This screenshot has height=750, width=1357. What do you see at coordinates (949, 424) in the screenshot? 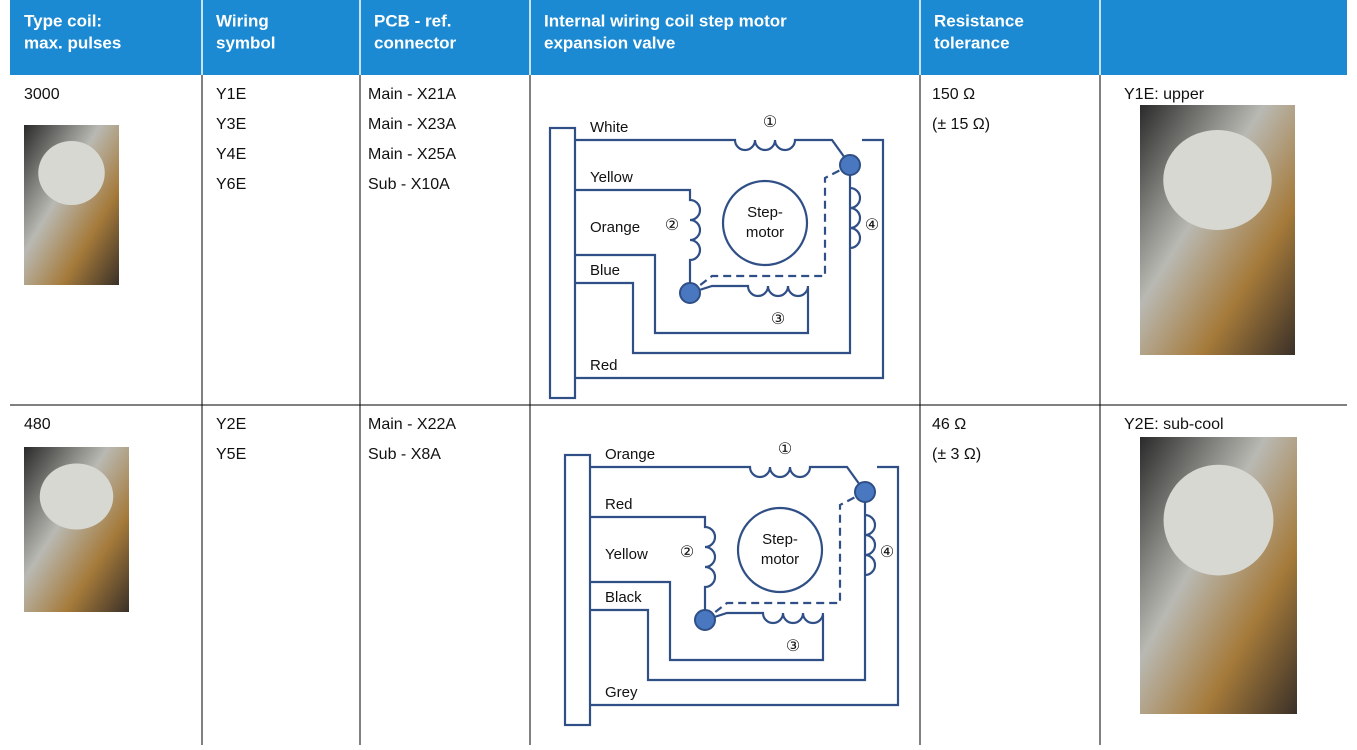
I see `resistance: 46 Ω` at bounding box center [949, 424].